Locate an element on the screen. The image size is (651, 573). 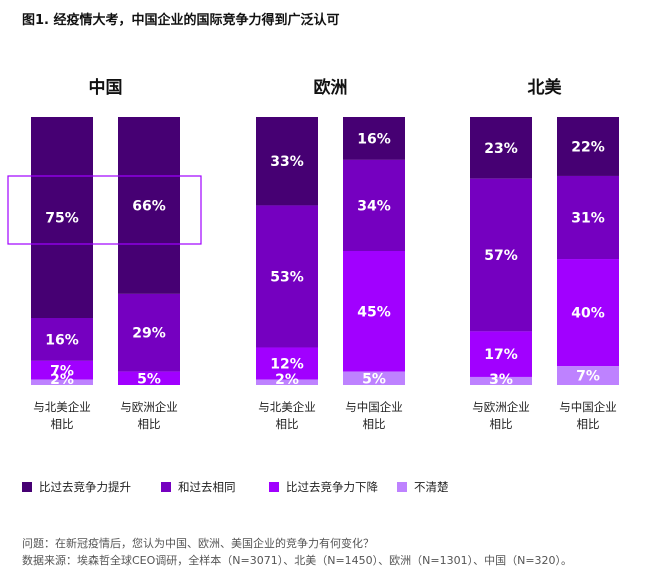
bar-value-label-g1-b0-s1: 53% is located at coordinates (287, 277).